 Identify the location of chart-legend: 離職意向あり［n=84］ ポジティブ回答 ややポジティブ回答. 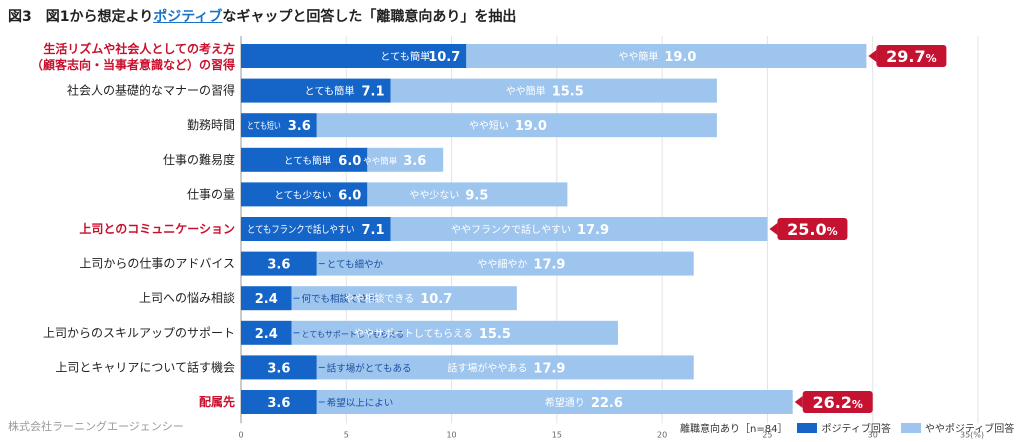
(847, 427).